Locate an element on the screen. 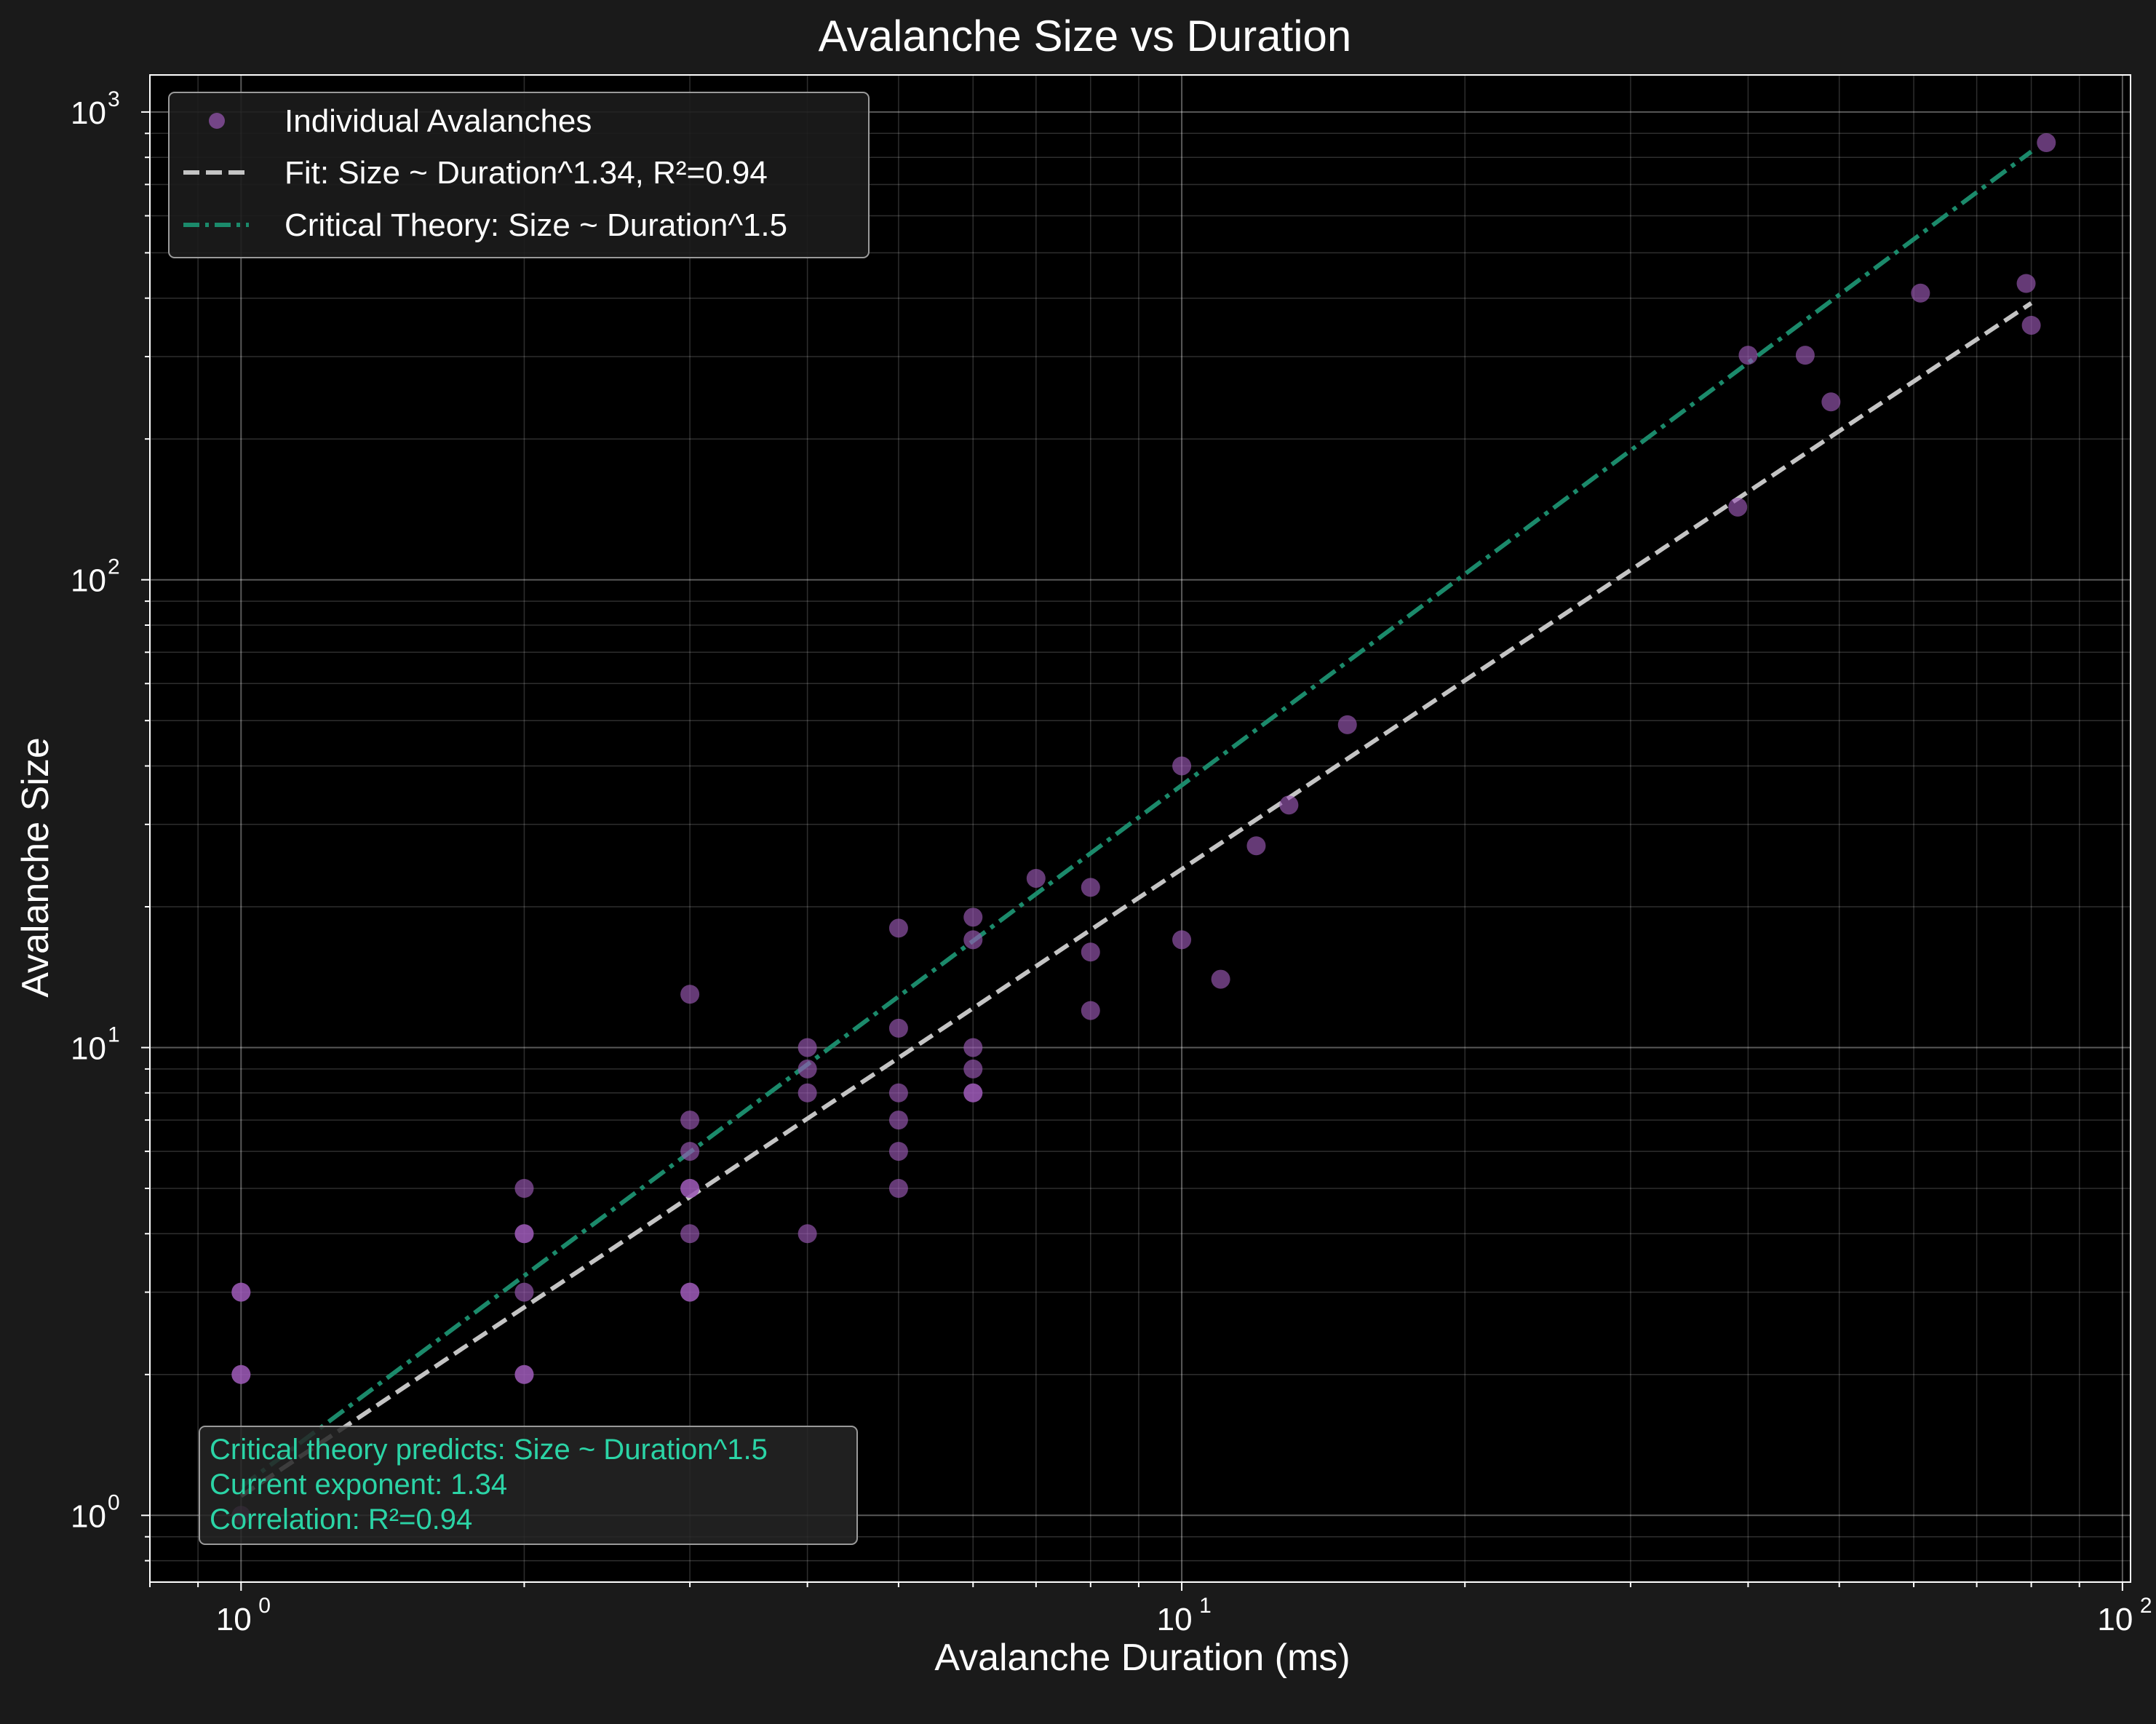  y-axis-label: Avalanche Size is located at coordinates (36, 868).